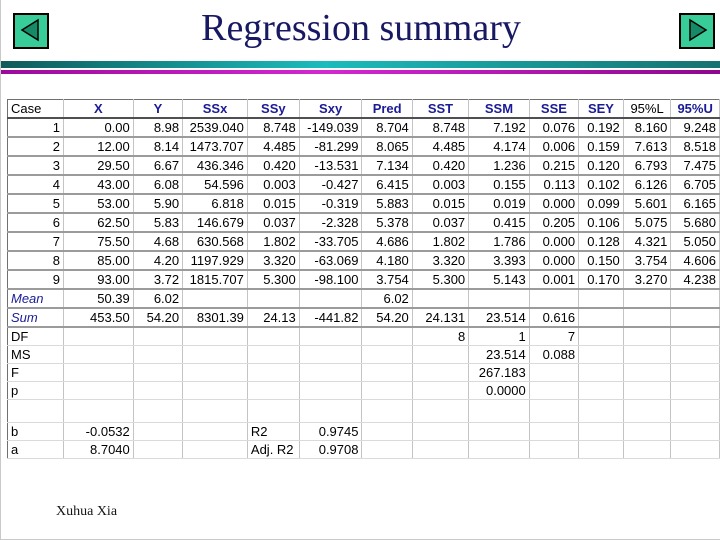  What do you see at coordinates (647, 128) in the screenshot?
I see `table-cell: 8.160` at bounding box center [647, 128].